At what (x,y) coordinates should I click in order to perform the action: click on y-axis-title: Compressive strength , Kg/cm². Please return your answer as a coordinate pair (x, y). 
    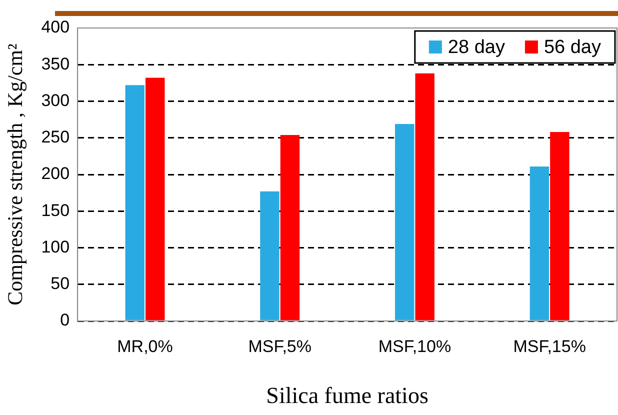
    Looking at the image, I should click on (15, 175).